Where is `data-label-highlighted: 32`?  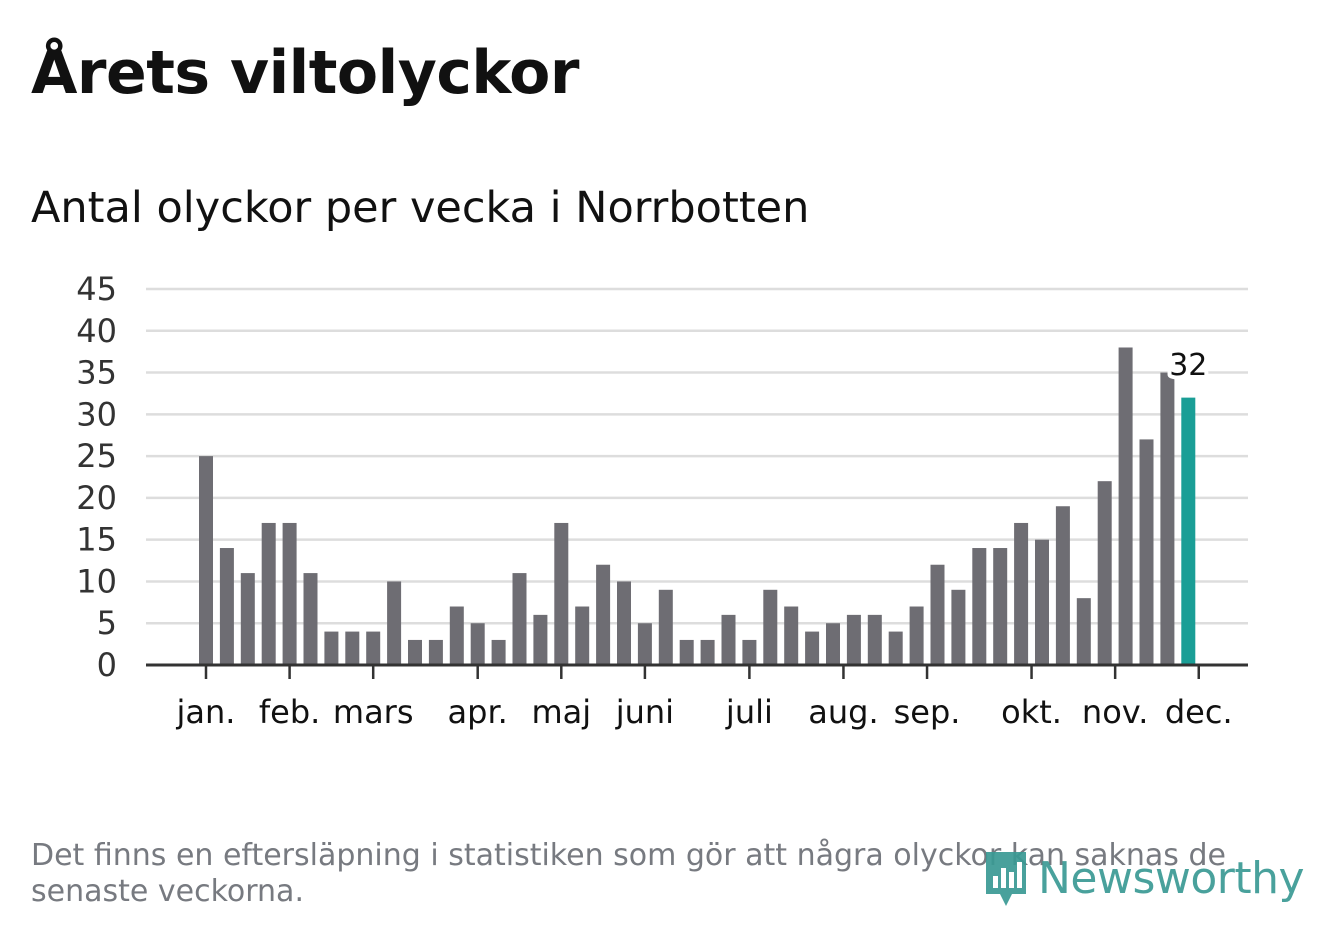
data-label-highlighted: 32 is located at coordinates (1188, 365).